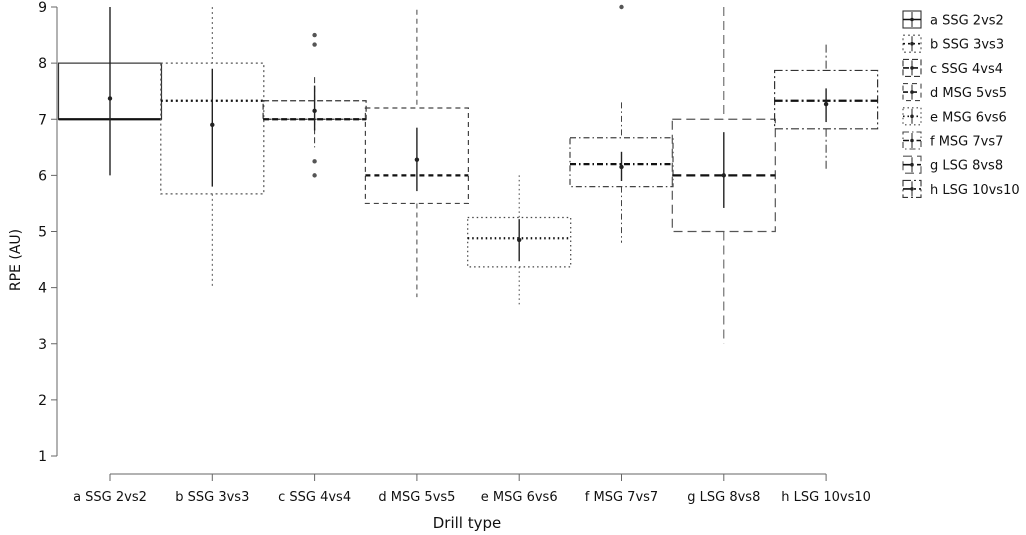 The width and height of the screenshot is (1026, 535). Describe the element at coordinates (826, 497) in the screenshot. I see `x-tick-label: h LSG 10vs10` at that location.